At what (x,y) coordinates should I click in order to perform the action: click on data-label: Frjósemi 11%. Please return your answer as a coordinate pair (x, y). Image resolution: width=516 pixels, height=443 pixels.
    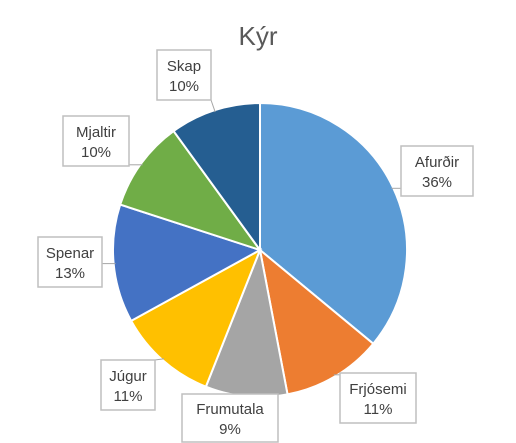
    Looking at the image, I should click on (378, 398).